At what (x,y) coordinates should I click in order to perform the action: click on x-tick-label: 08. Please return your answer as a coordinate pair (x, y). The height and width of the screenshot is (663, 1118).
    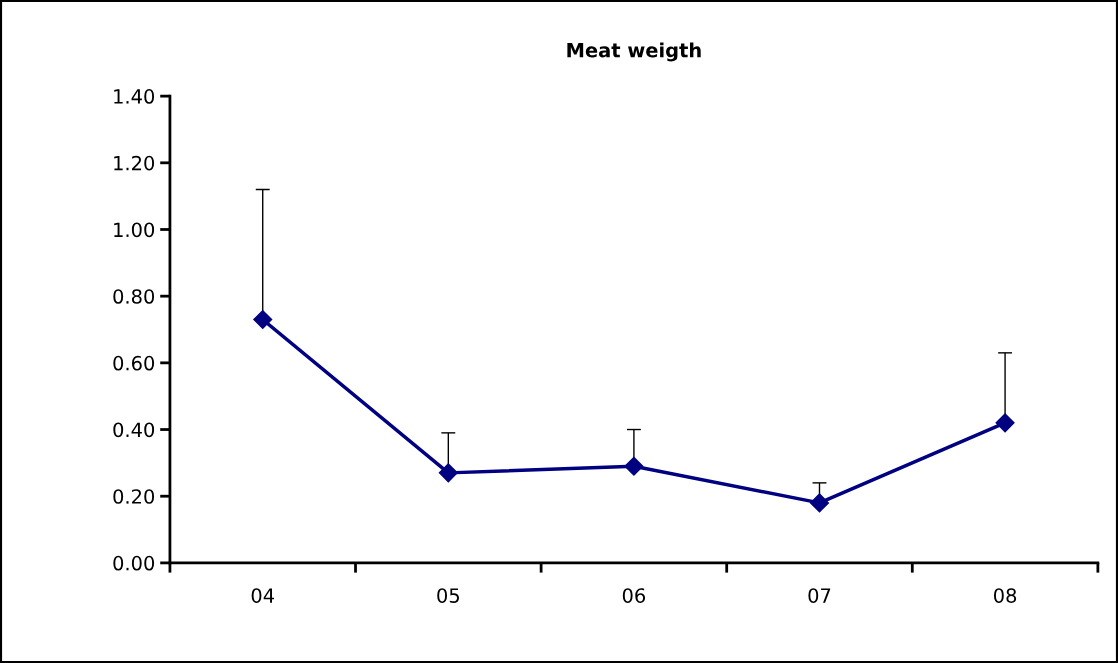
    Looking at the image, I should click on (1005, 595).